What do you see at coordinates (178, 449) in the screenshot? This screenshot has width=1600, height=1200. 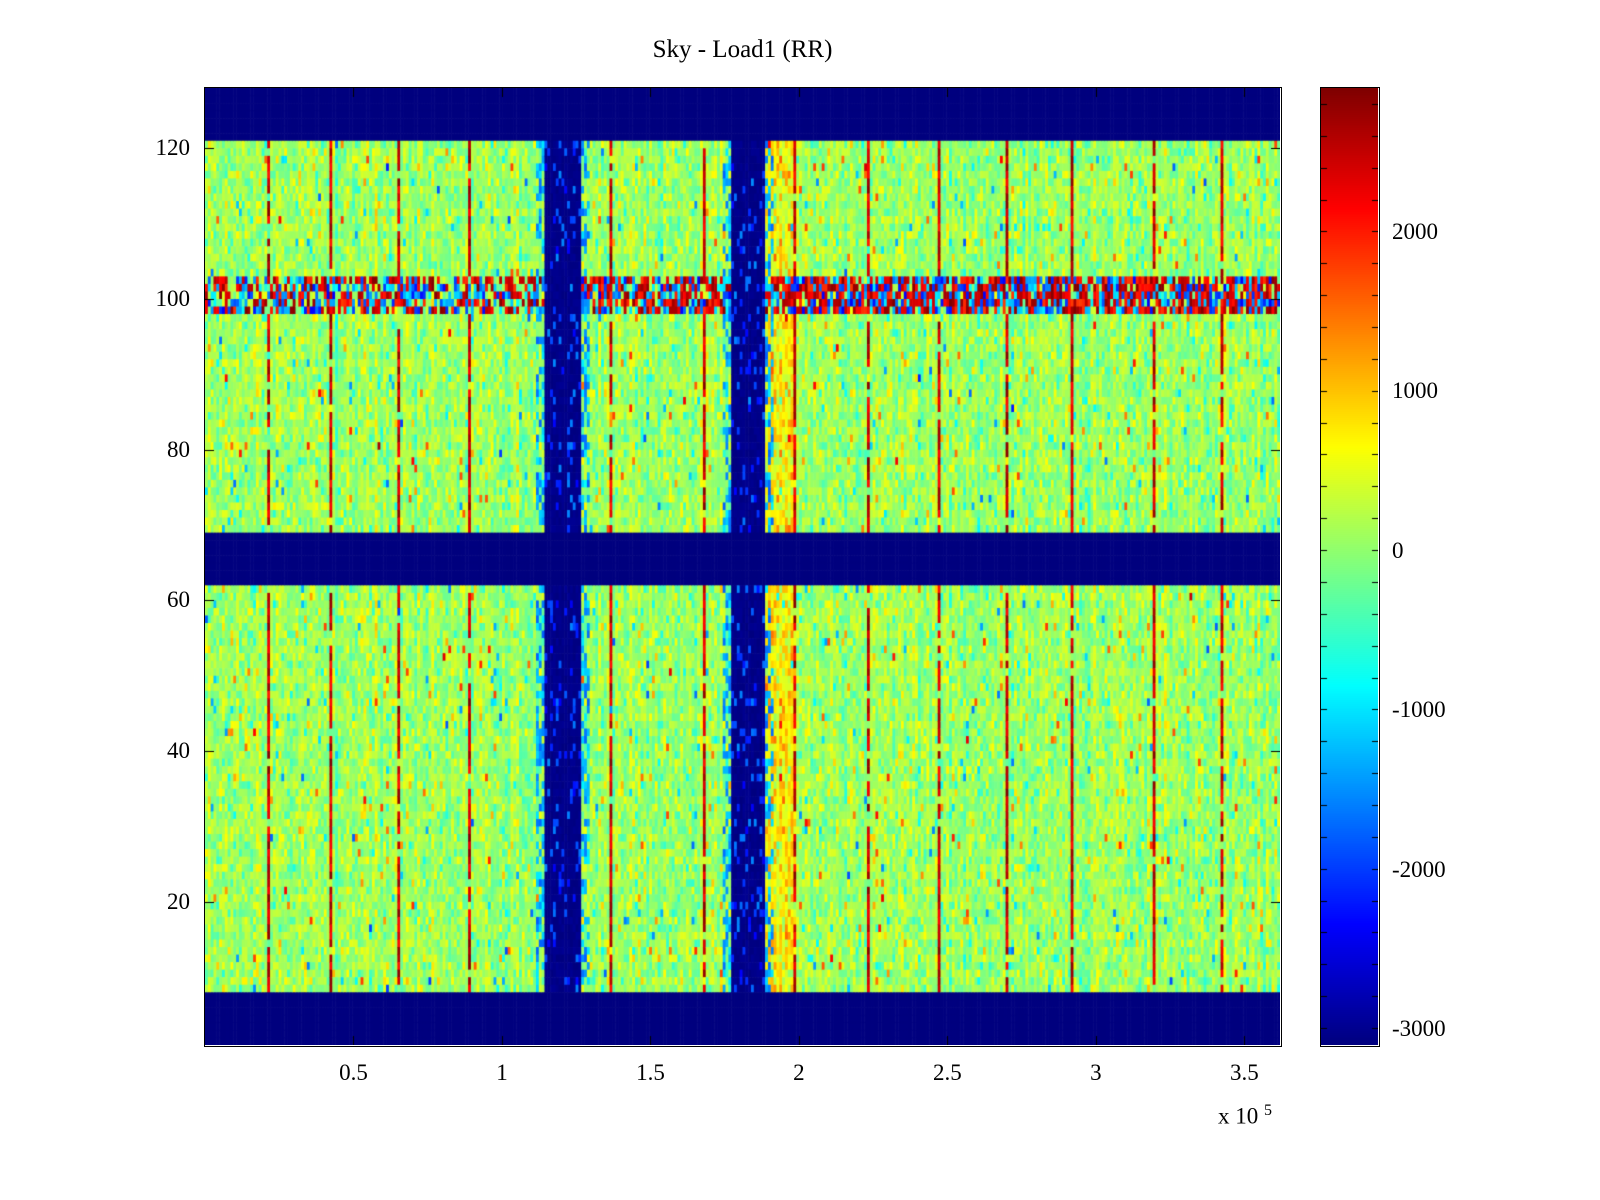 I see `y-tick-label: 80` at bounding box center [178, 449].